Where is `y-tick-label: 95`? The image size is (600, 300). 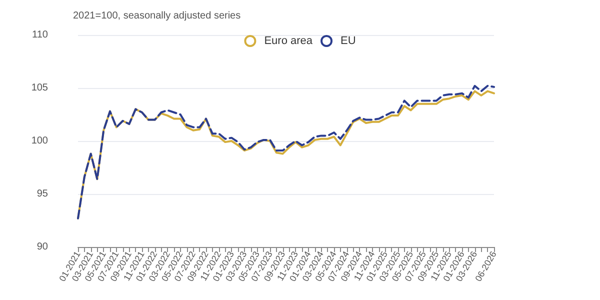 y-tick-label: 95 is located at coordinates (42, 194).